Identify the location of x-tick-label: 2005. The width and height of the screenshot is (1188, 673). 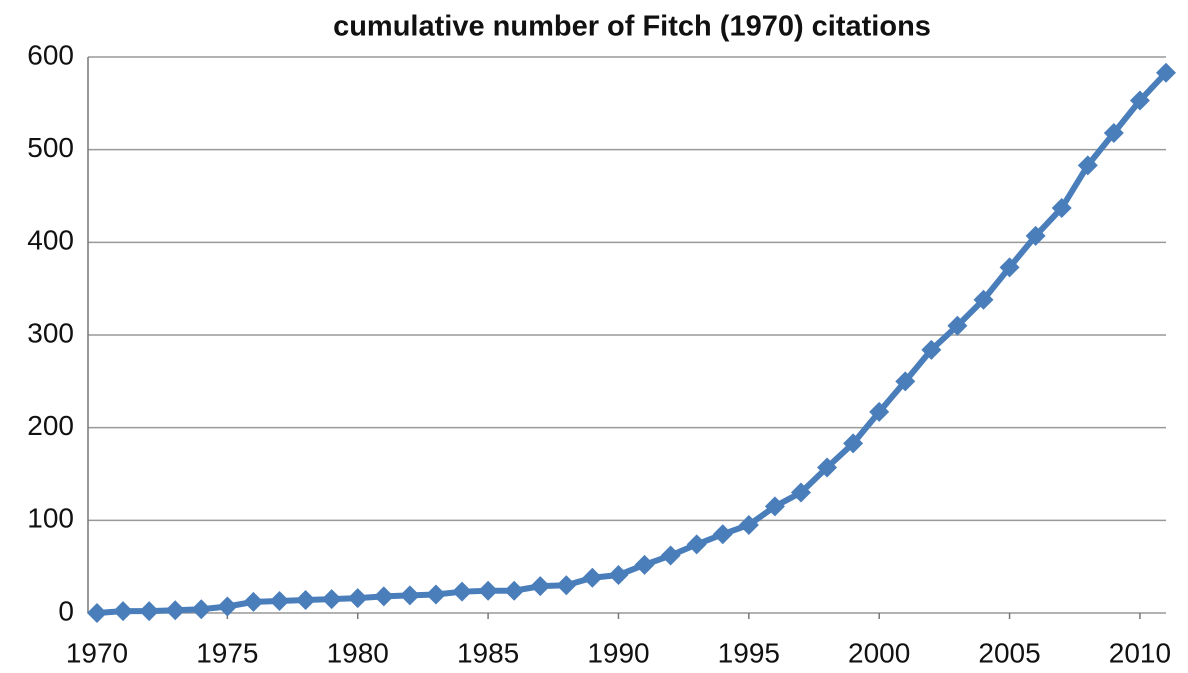
(1009, 652).